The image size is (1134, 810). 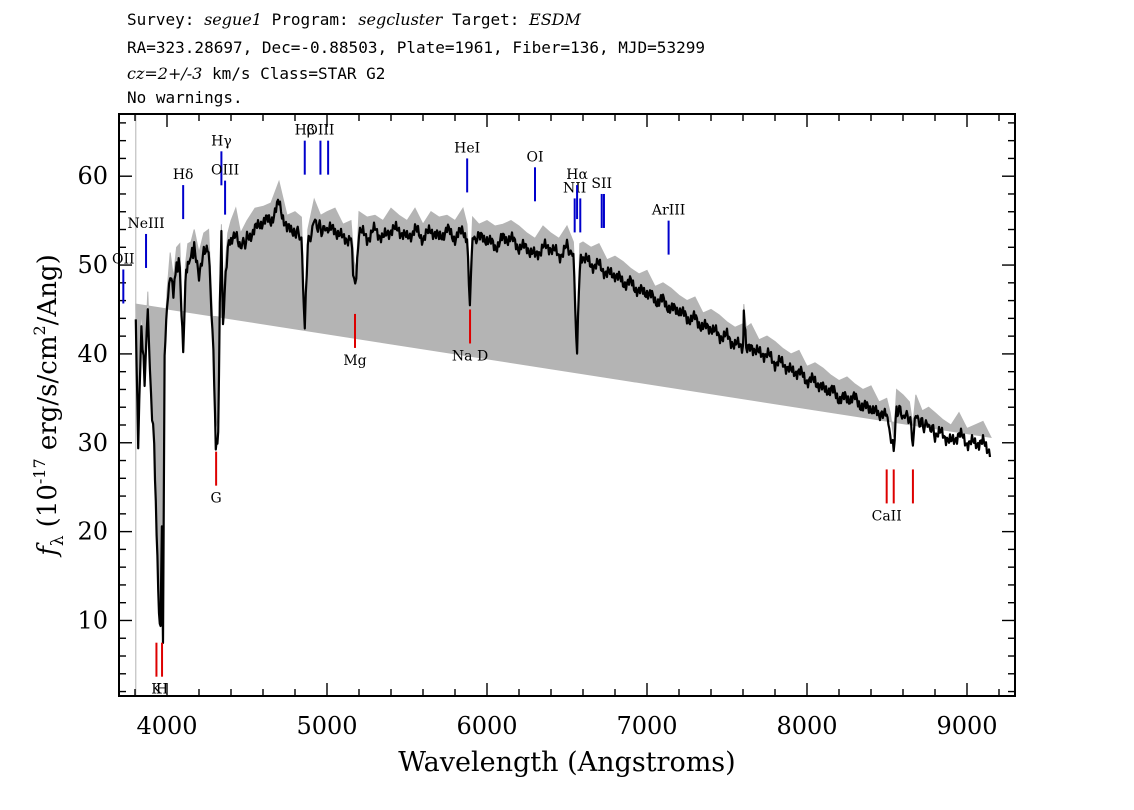 What do you see at coordinates (48, 505) in the screenshot?
I see `y-axis-units-prefix: (10` at bounding box center [48, 505].